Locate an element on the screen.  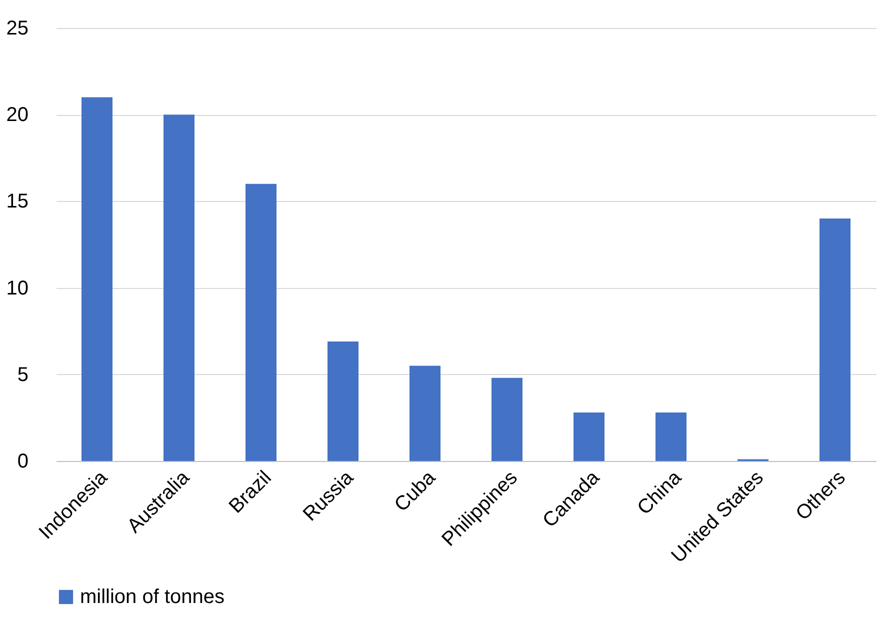
y-tick-label: 15 is located at coordinates (17, 201).